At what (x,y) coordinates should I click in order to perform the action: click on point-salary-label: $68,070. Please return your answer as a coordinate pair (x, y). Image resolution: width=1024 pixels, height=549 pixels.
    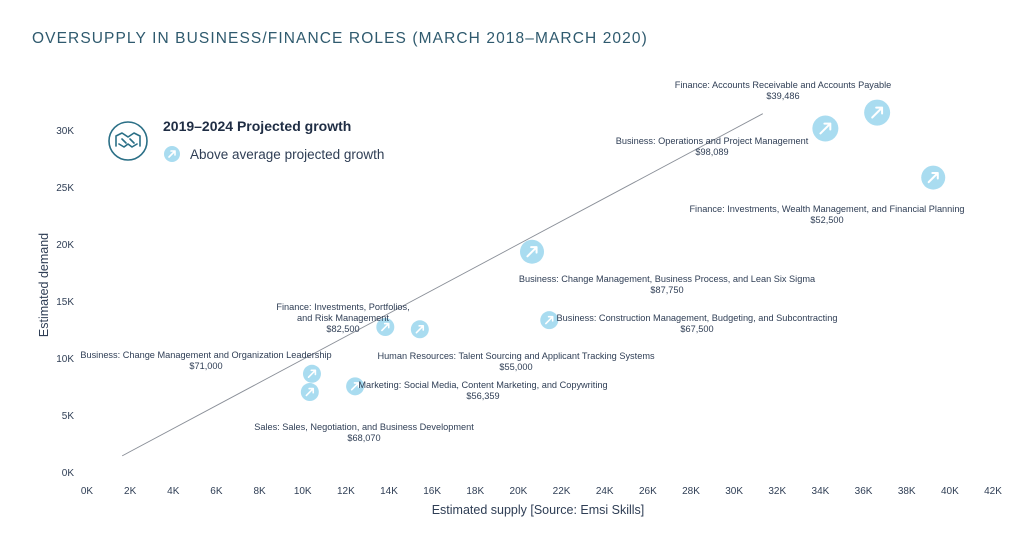
    Looking at the image, I should click on (363, 438).